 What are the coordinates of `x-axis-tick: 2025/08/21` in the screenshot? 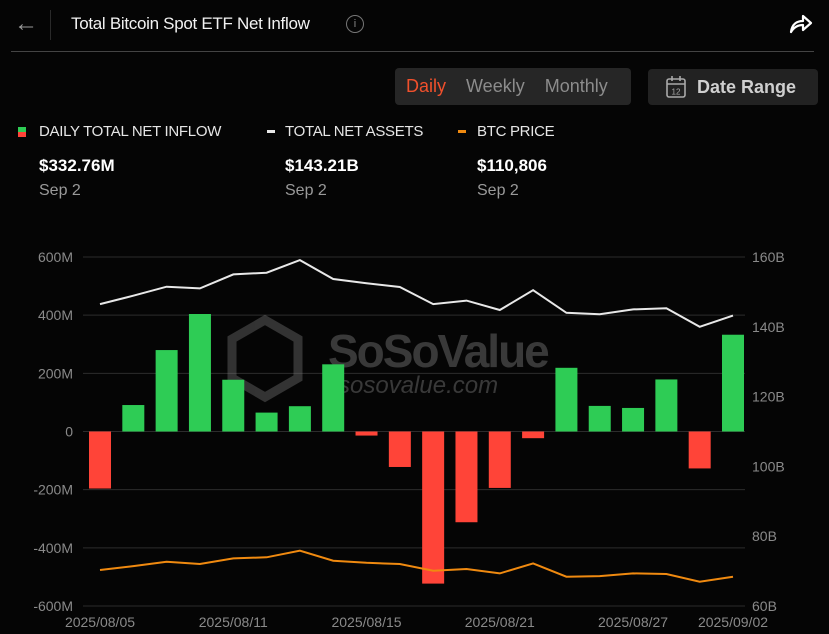 It's located at (500, 622).